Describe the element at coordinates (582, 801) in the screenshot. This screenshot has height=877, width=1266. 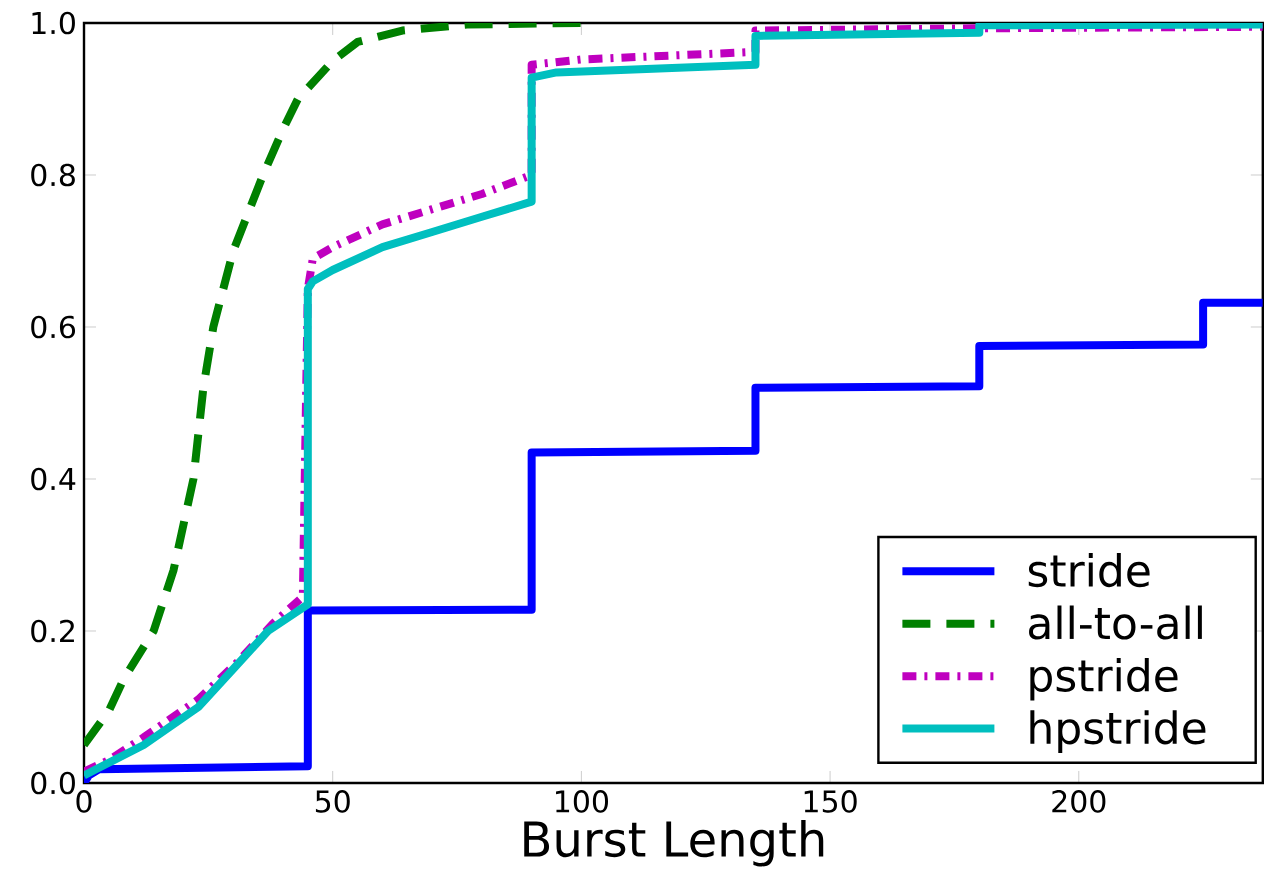
I see `x-tick-label: 100` at that location.